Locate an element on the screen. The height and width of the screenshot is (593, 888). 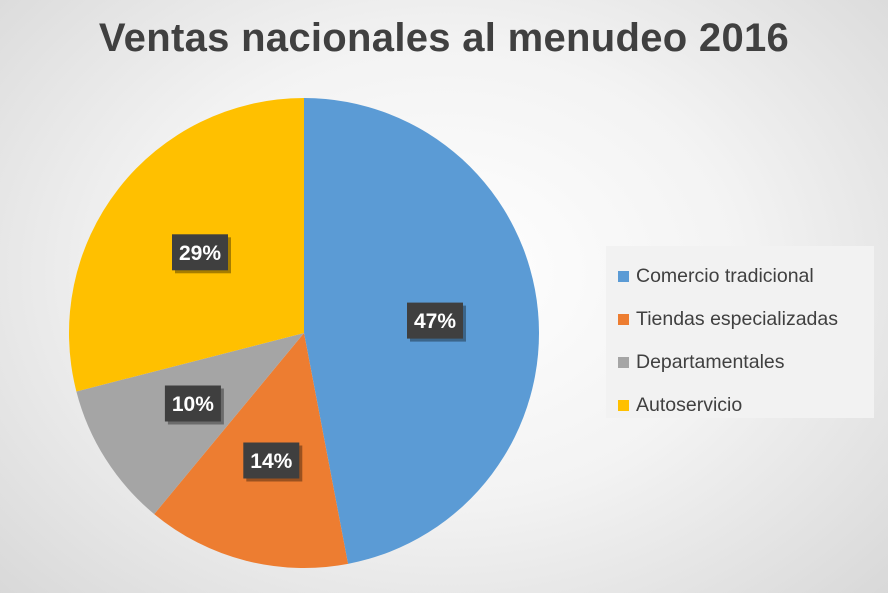
legend-item-autoservicio: Autoservicio is located at coordinates (746, 405).